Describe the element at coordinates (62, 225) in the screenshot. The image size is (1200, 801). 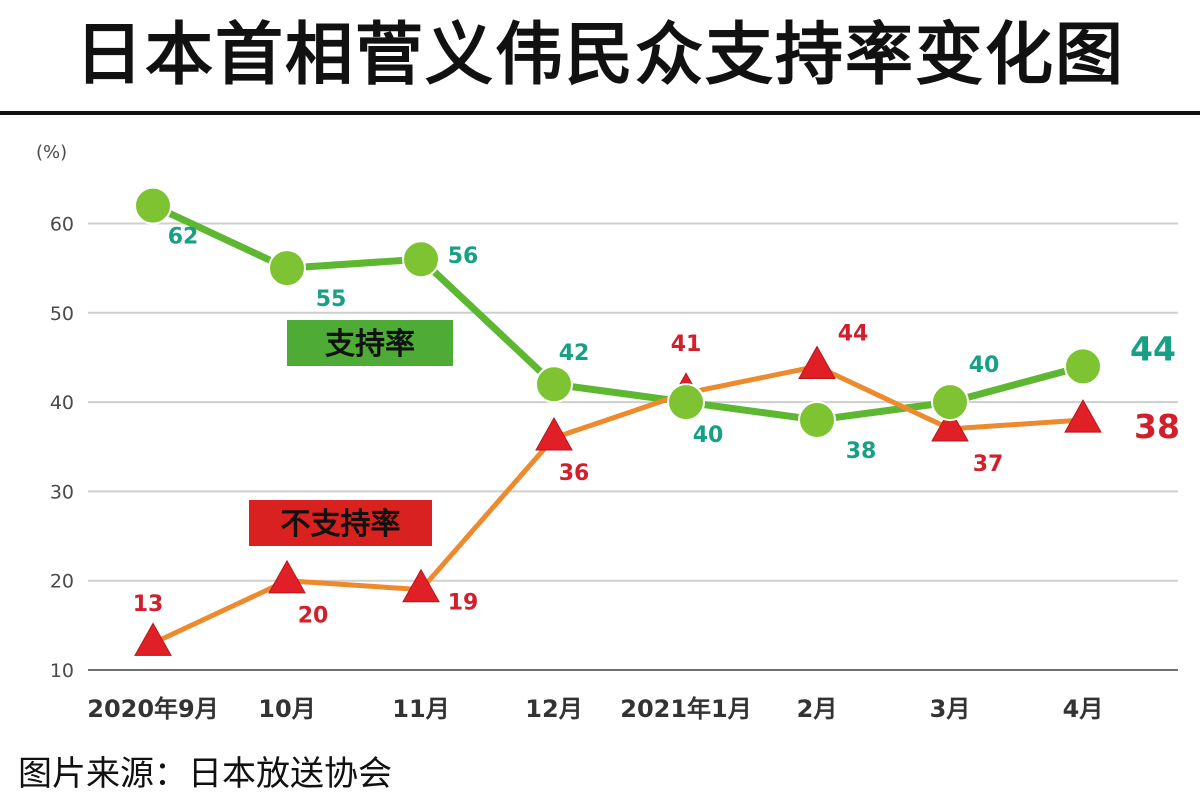
I see `y-tick-label: 60` at that location.